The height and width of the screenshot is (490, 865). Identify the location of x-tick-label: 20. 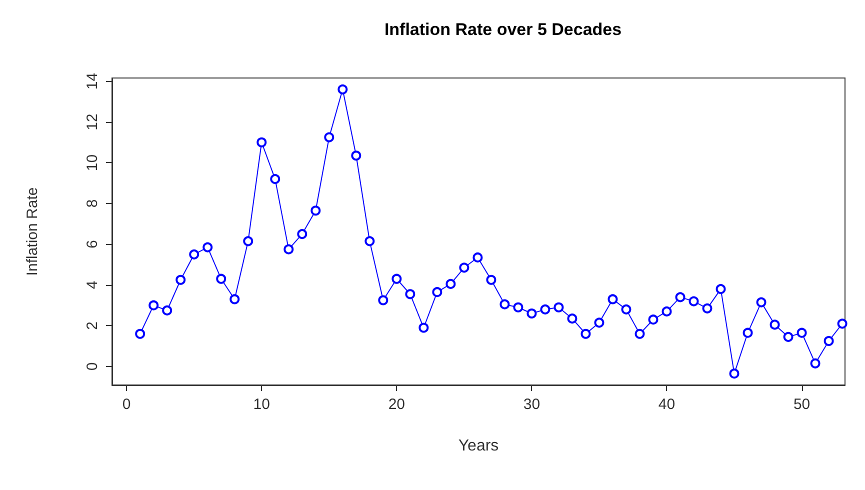
(397, 404).